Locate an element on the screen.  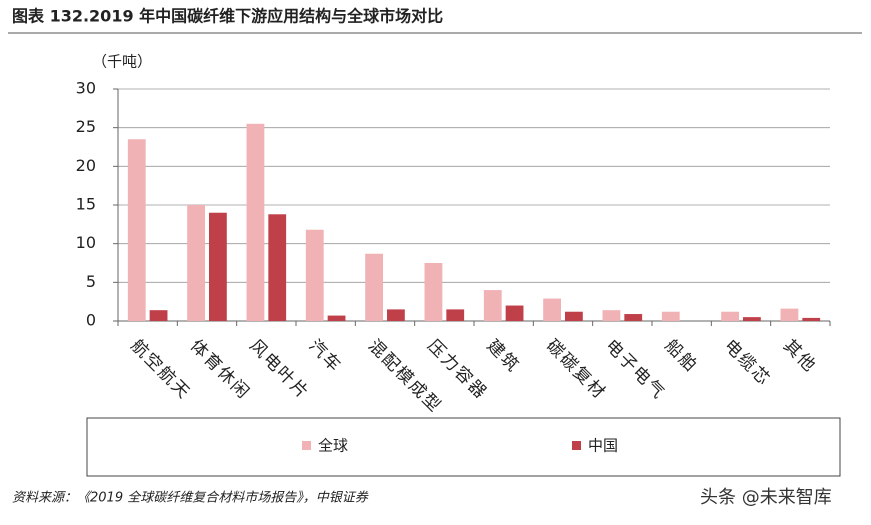
y-axis-label: （千吨） is located at coordinates (122, 62).